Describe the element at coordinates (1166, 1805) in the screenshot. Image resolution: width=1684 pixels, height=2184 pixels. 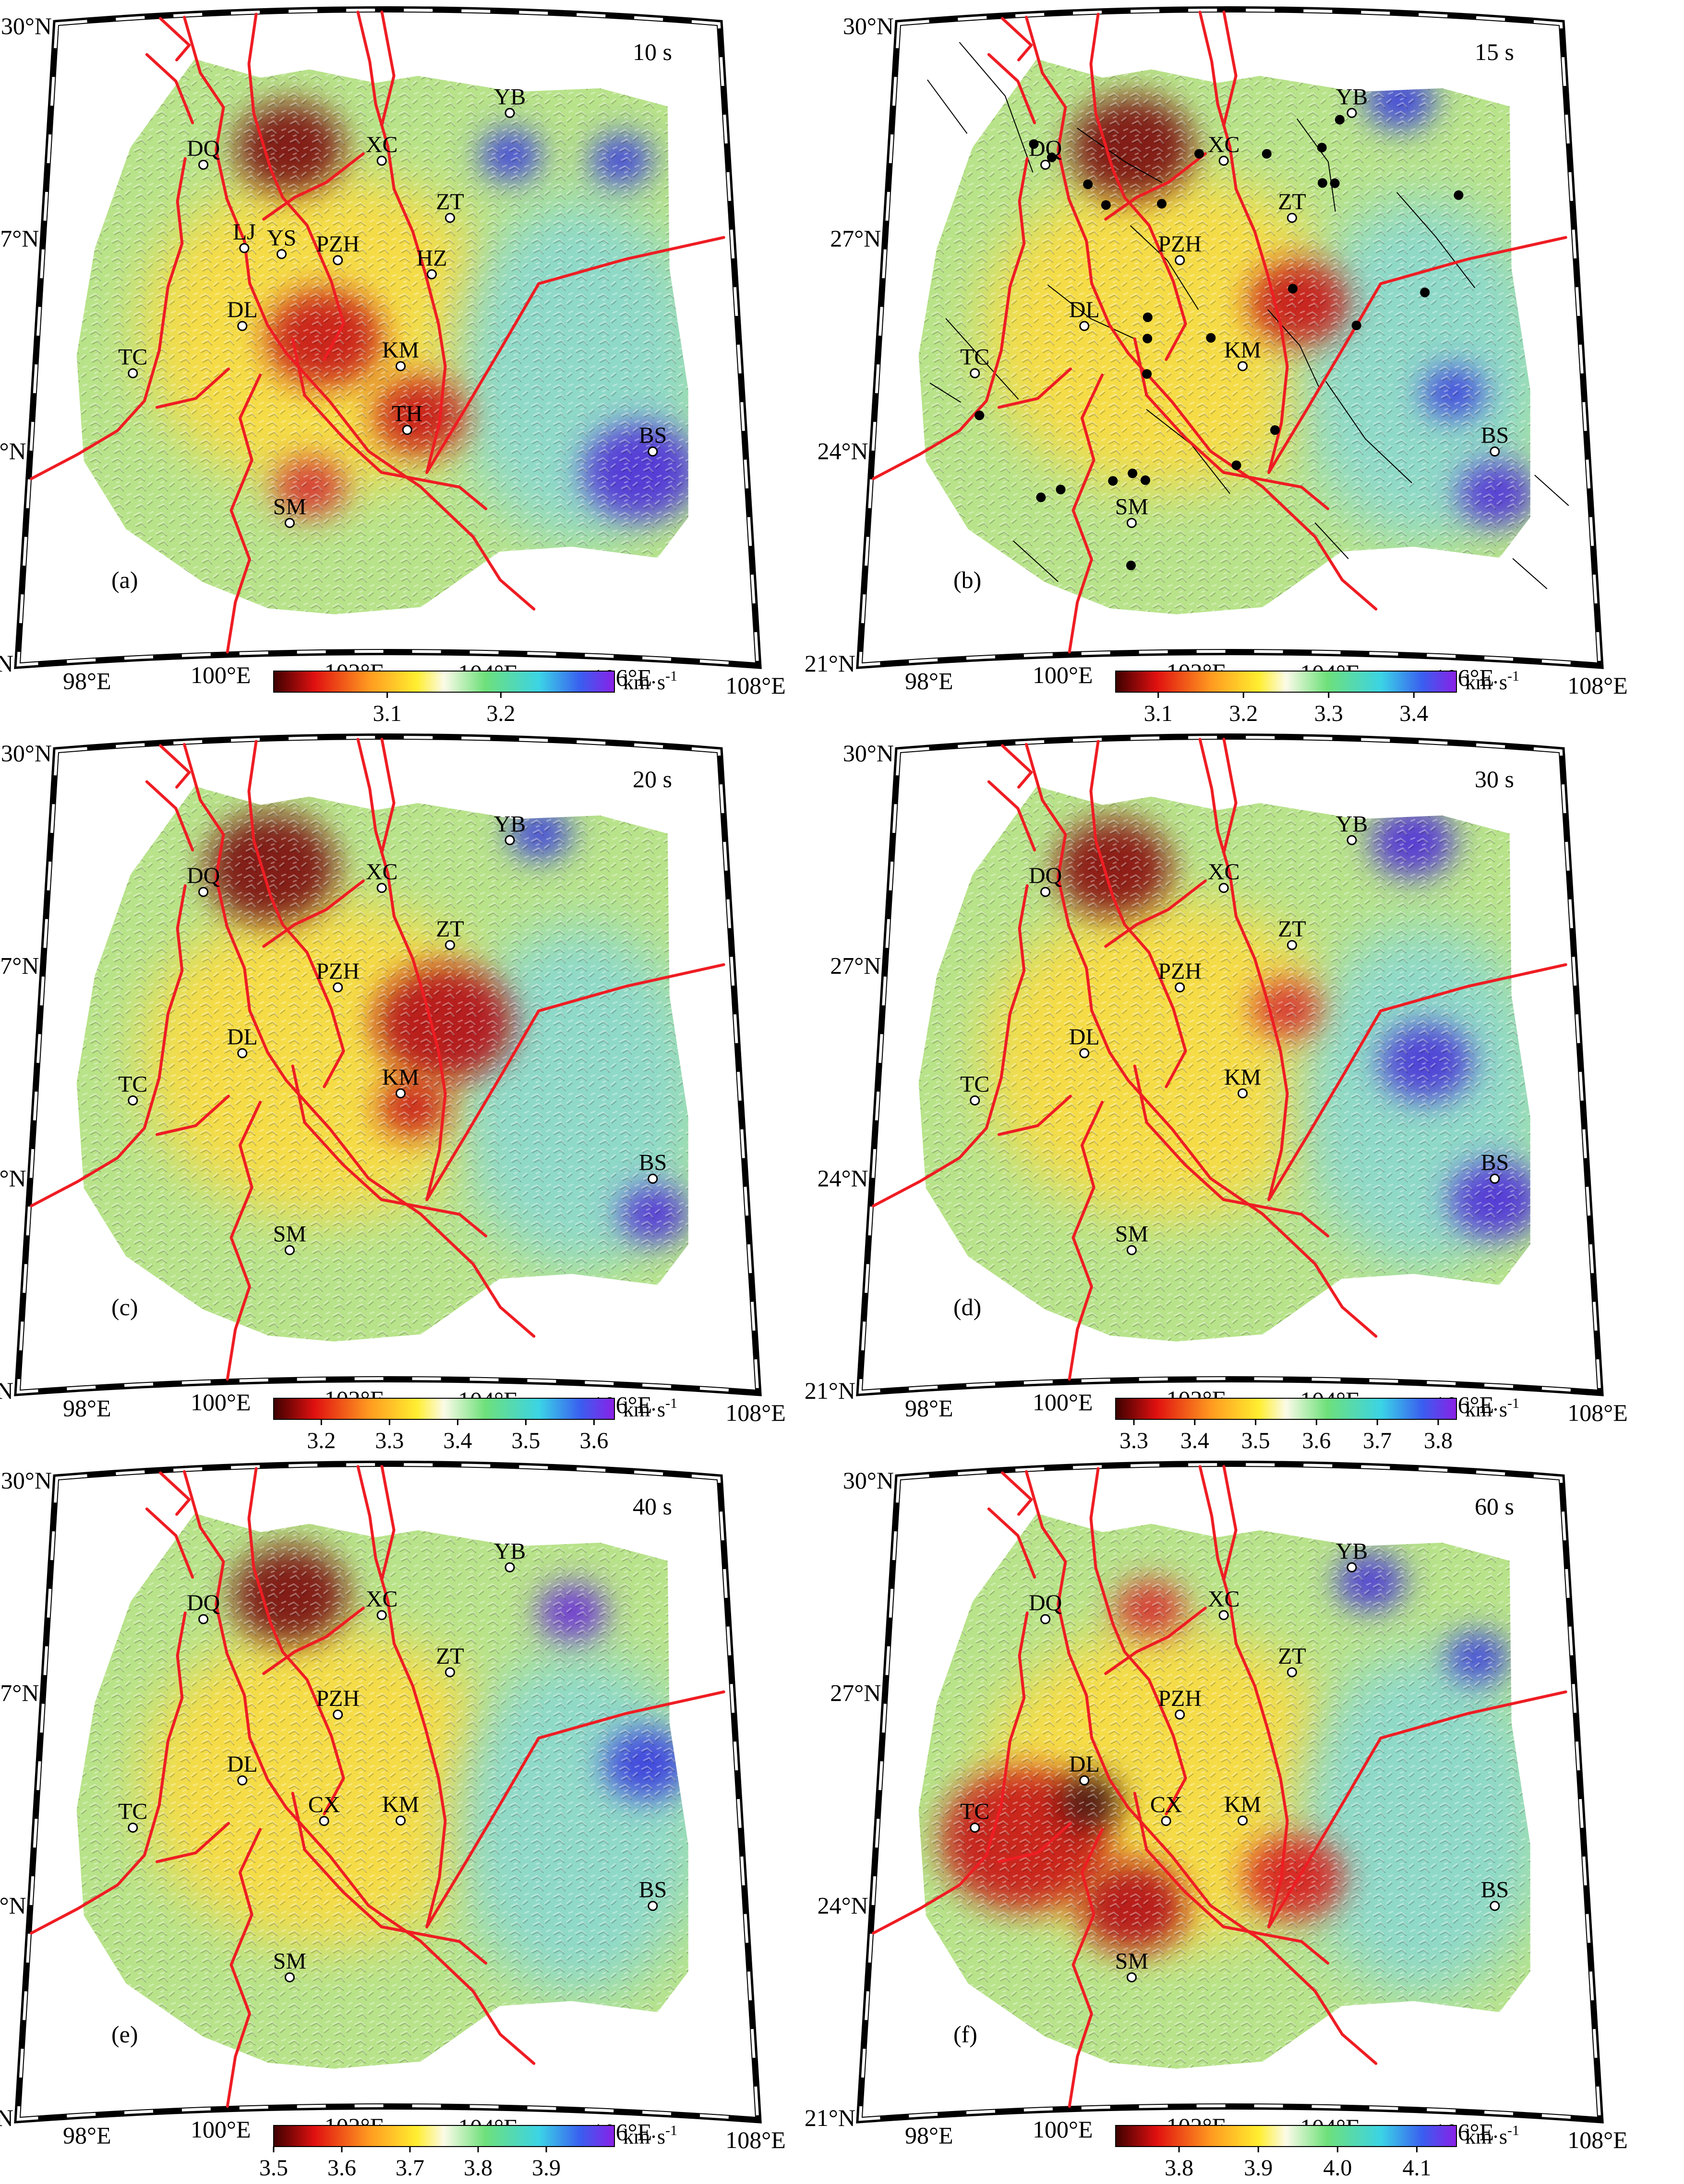
I see `station-label: CX` at that location.